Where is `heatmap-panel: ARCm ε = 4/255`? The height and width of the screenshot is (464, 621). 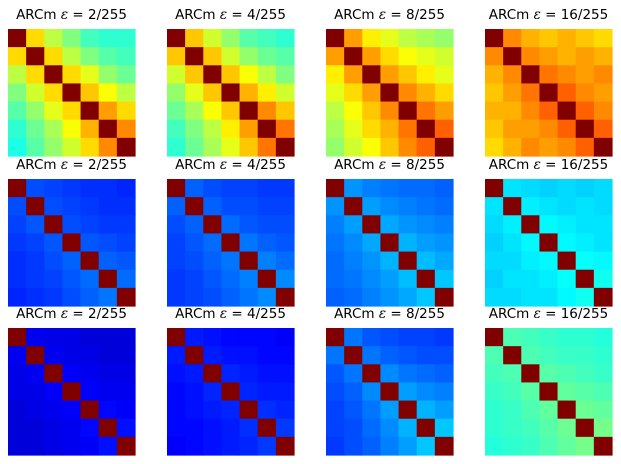
heatmap-panel: ARCm ε = 4/255 is located at coordinates (231, 232).